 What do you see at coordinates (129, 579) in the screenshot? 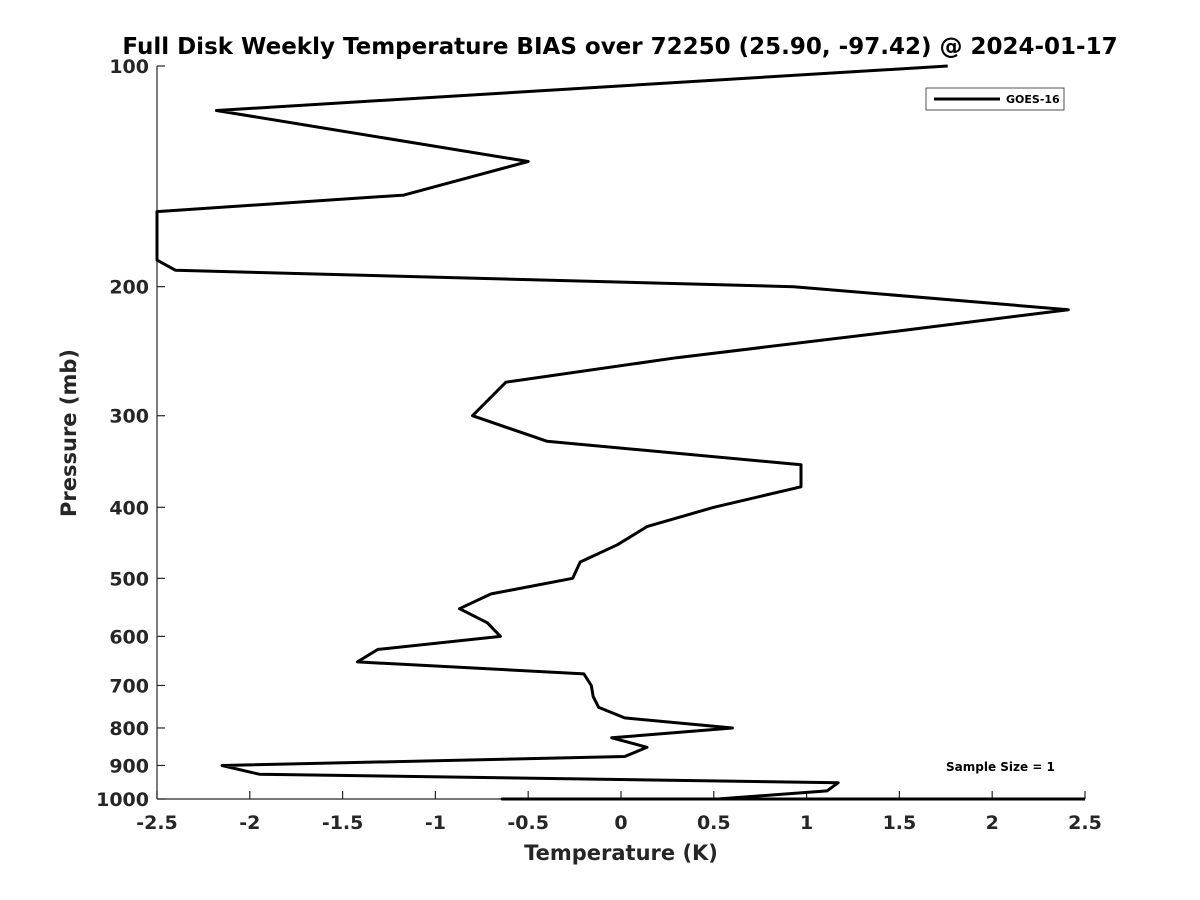
I see `y-tick-label: 500` at bounding box center [129, 579].